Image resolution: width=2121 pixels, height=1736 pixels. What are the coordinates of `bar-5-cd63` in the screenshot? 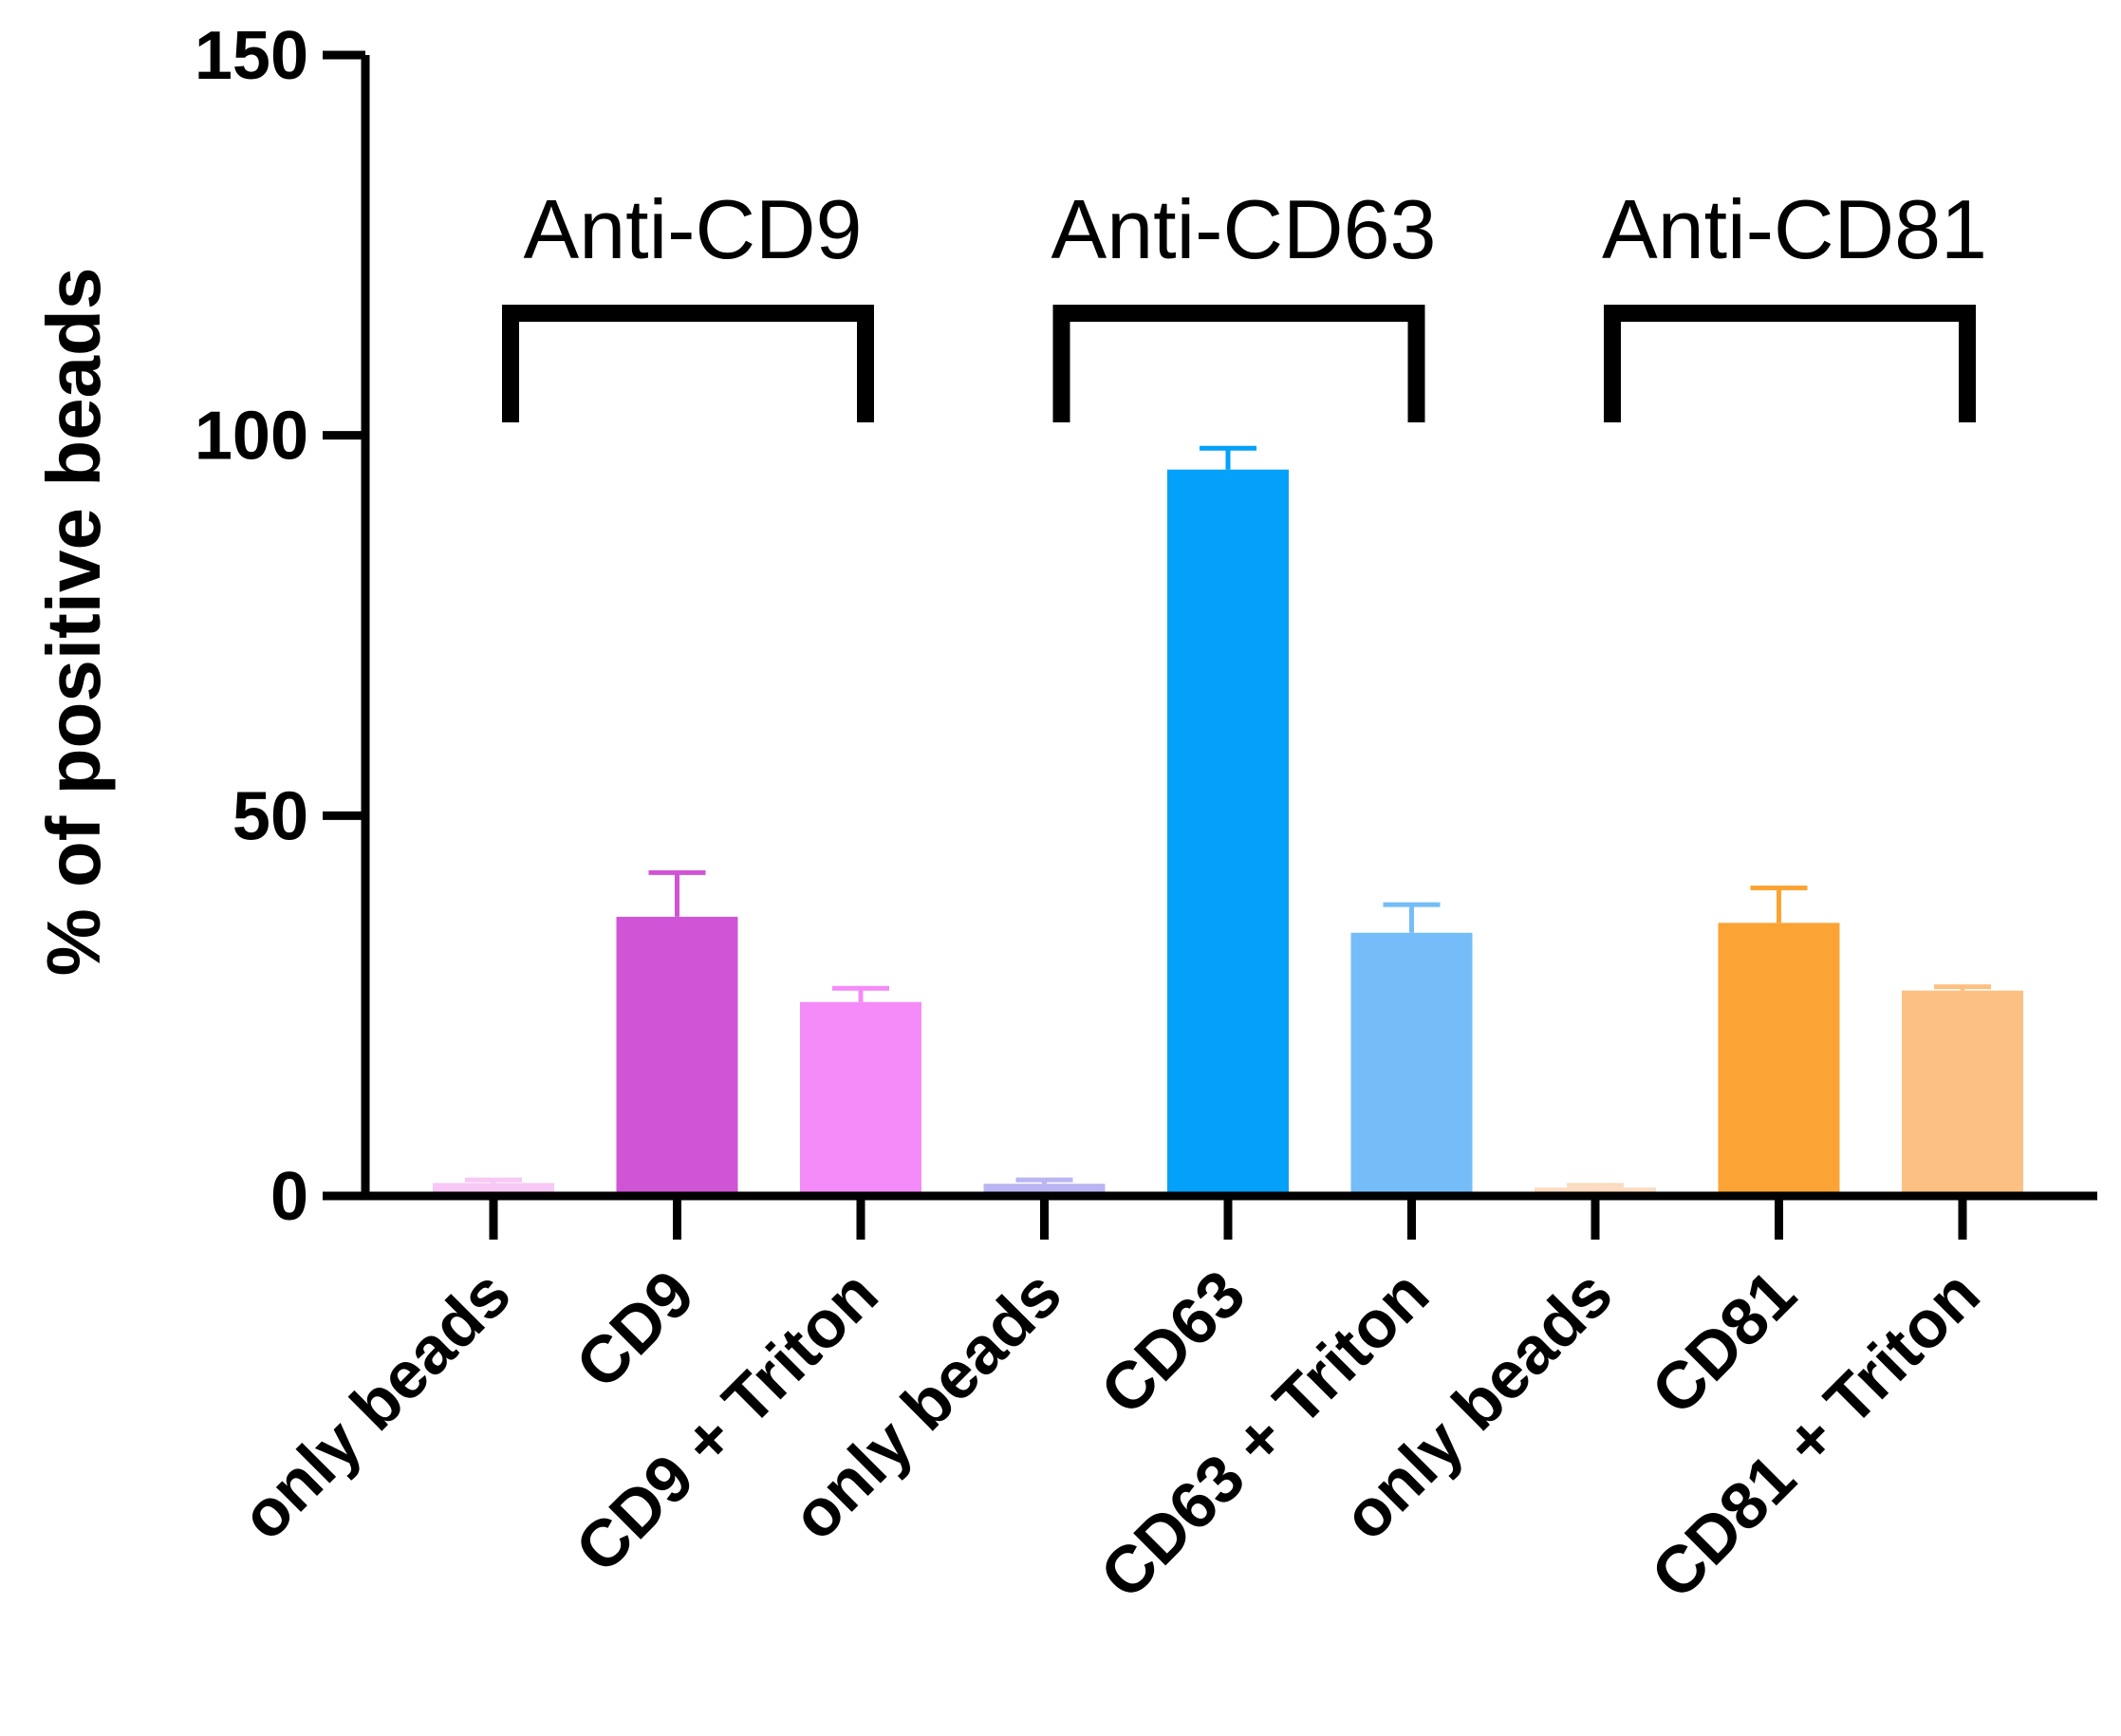 It's located at (1228, 833).